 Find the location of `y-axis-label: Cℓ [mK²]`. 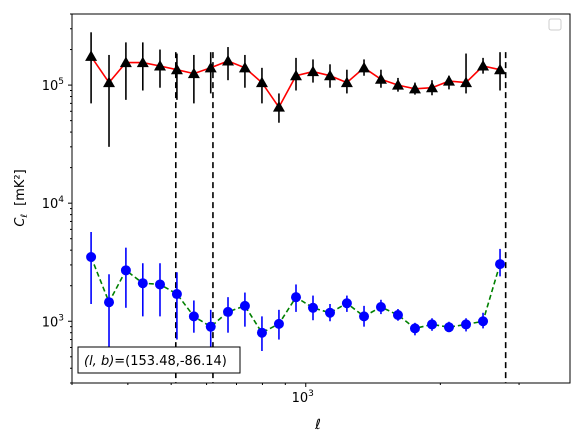

y-axis-label: Cℓ [mK²] is located at coordinates (21, 197).